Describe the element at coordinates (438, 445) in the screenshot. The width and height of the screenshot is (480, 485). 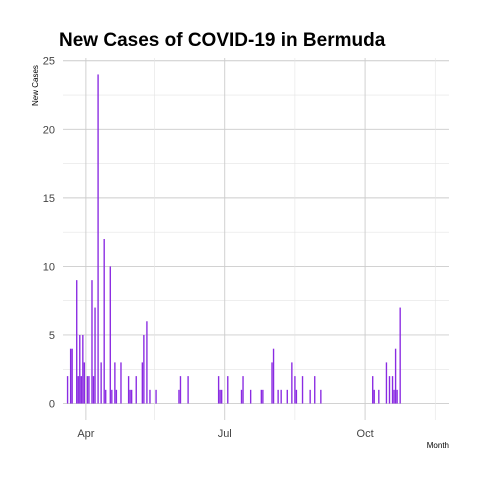
I see `x-axis-label: Month` at that location.